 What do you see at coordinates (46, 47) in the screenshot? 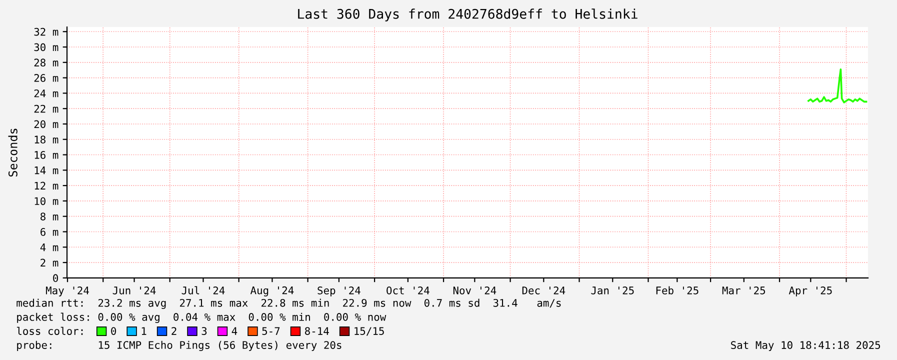
I see `y-tick-label: 30 m` at bounding box center [46, 47].